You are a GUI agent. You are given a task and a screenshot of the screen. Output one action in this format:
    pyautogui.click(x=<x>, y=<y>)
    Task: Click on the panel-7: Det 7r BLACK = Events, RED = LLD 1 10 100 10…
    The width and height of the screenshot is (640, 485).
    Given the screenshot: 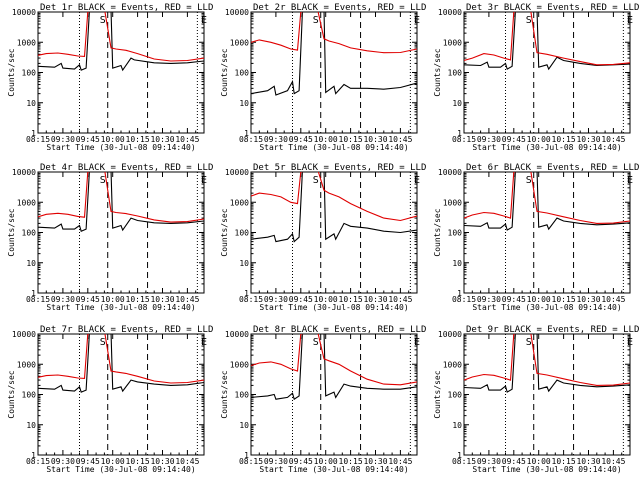 What is the action you would take?
    pyautogui.click(x=110, y=399)
    